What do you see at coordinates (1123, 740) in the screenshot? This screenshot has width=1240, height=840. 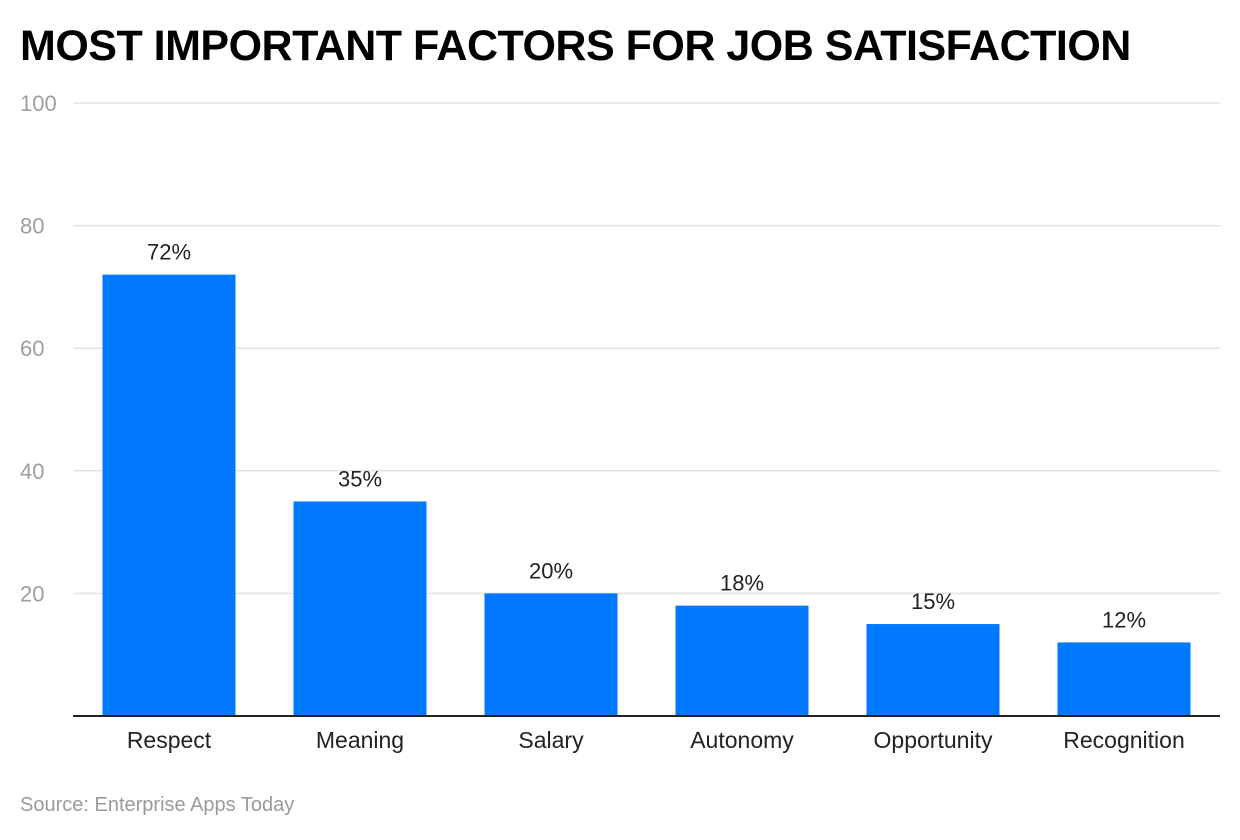 I see `category-label: Recognition` at bounding box center [1123, 740].